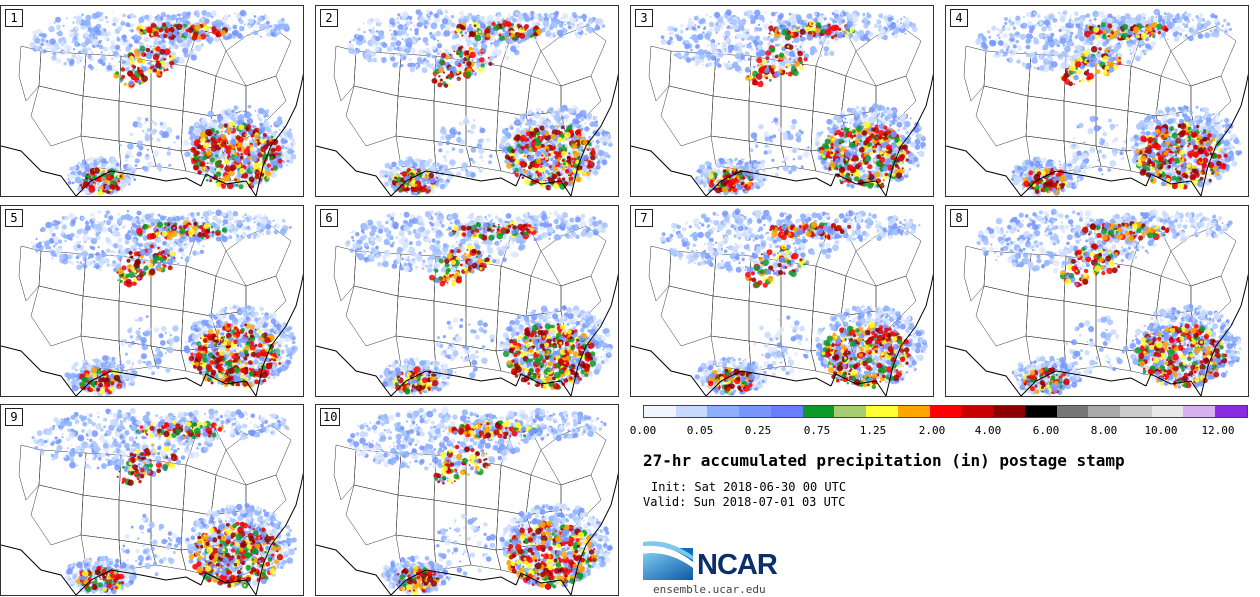 This screenshot has height=597, width=1260. Describe the element at coordinates (988, 430) in the screenshot. I see `colorbar-tick-label: 4.00` at that location.